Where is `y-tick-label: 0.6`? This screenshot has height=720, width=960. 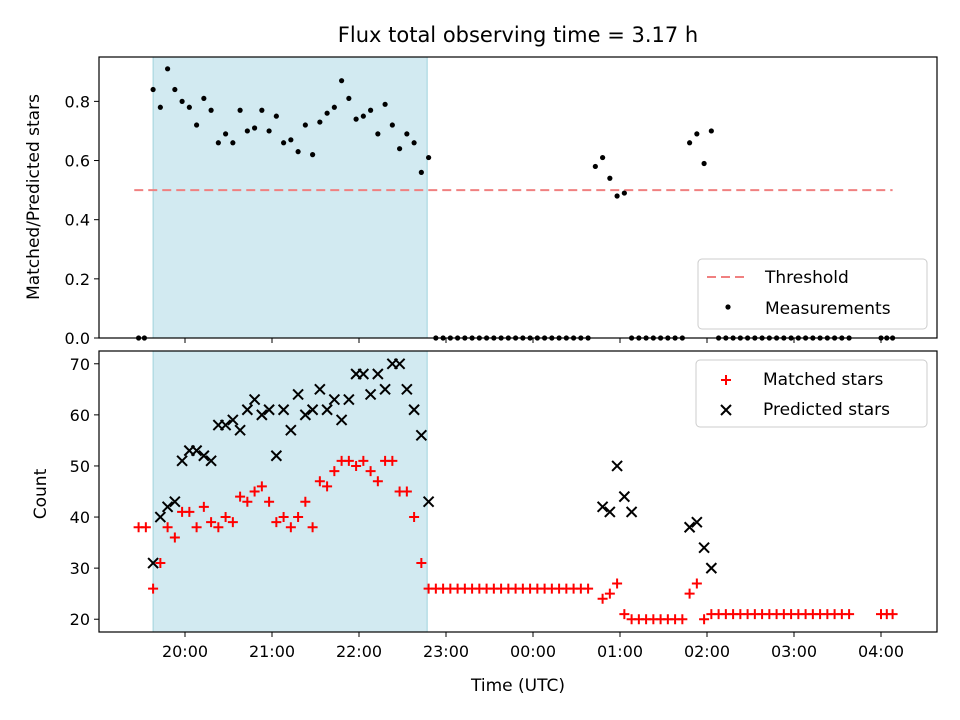
y-tick-label: 0.6 is located at coordinates (77, 161).